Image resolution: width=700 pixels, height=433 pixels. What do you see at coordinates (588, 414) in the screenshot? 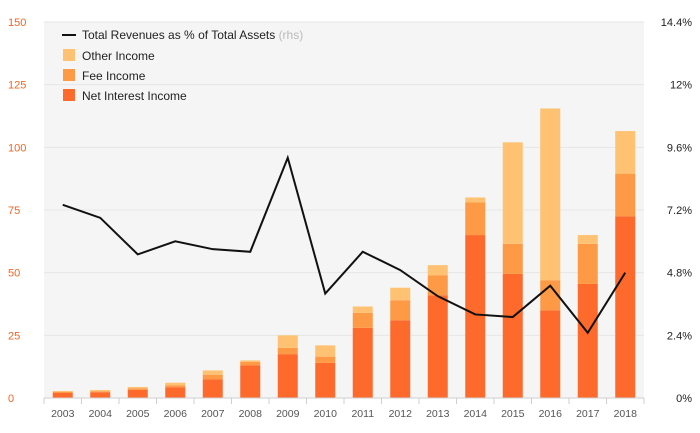
I see `x-tick-label: 2017` at bounding box center [588, 414].